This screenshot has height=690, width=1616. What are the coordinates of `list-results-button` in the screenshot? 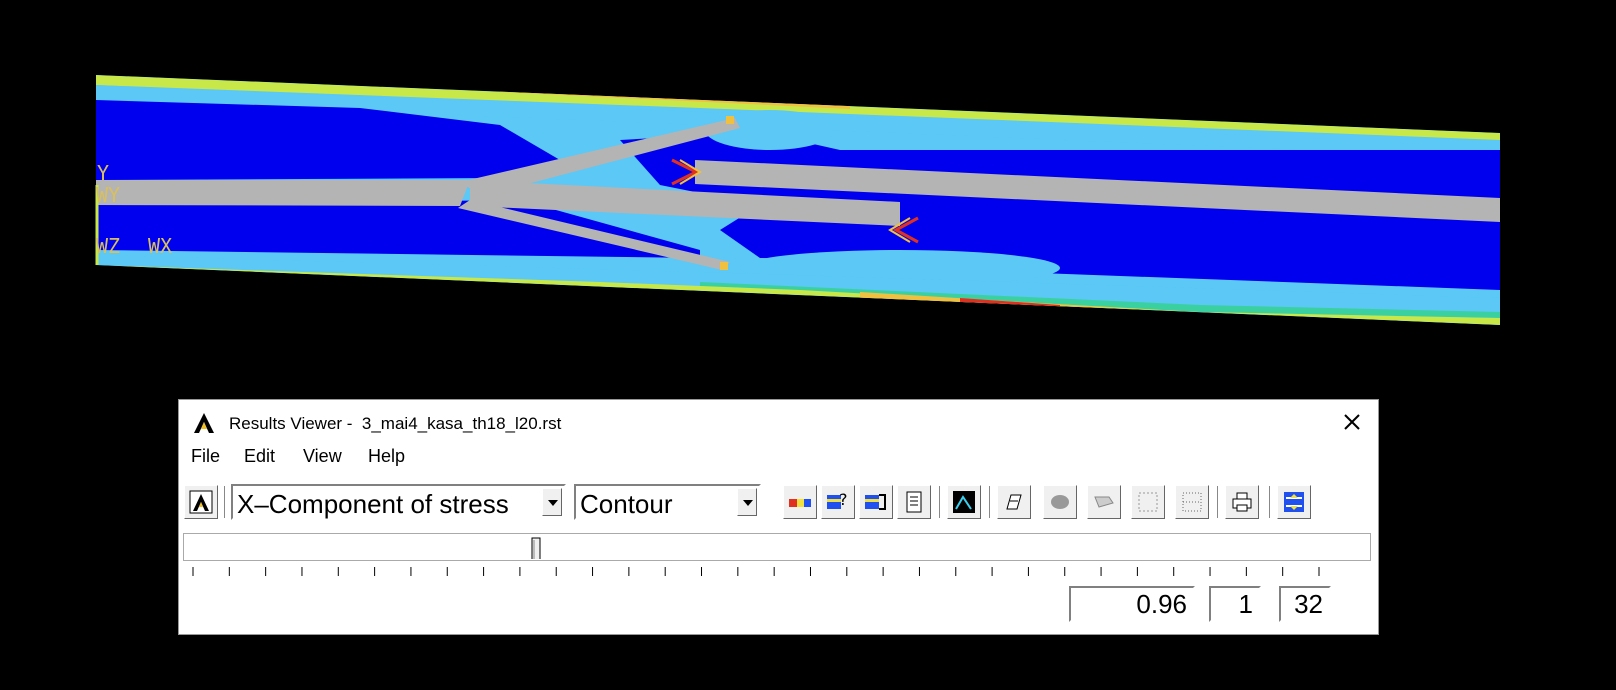 It's located at (914, 502).